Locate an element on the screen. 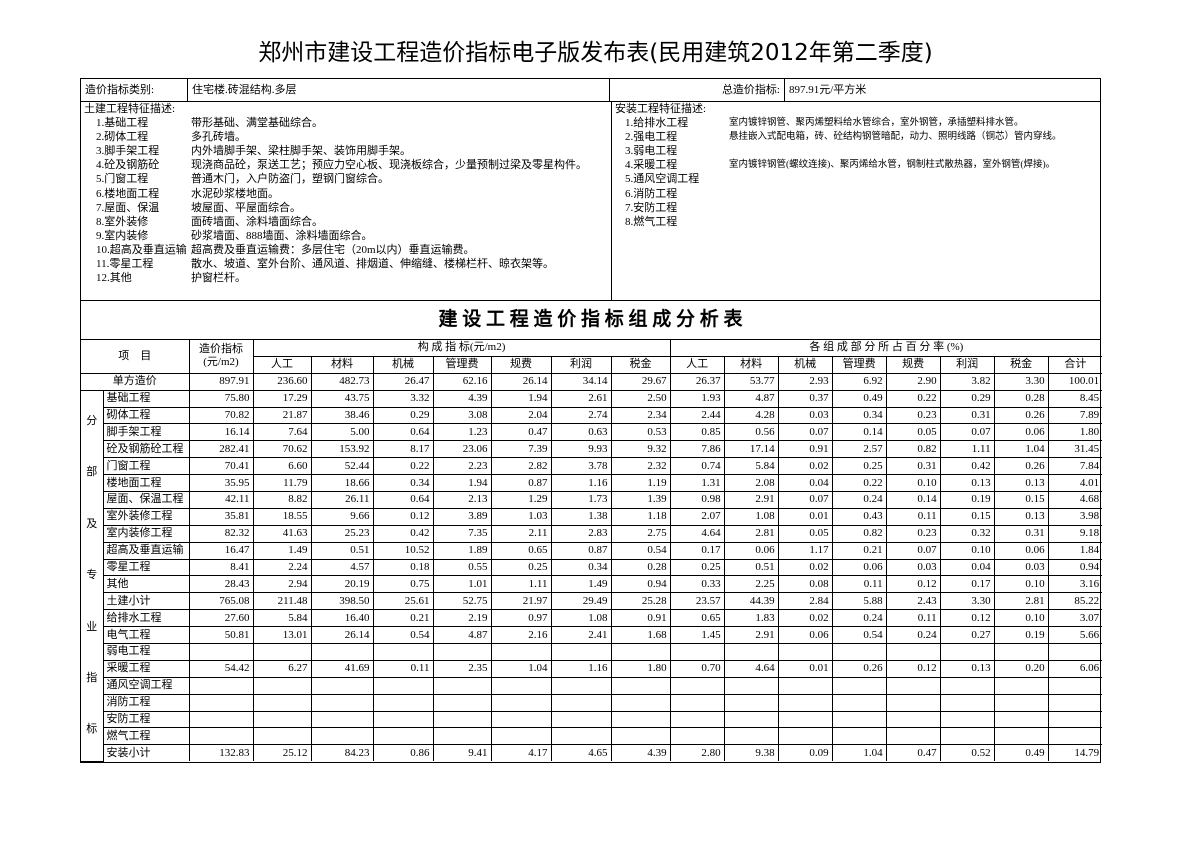 This screenshot has width=1191, height=842. cell: 0.94 is located at coordinates (1075, 567).